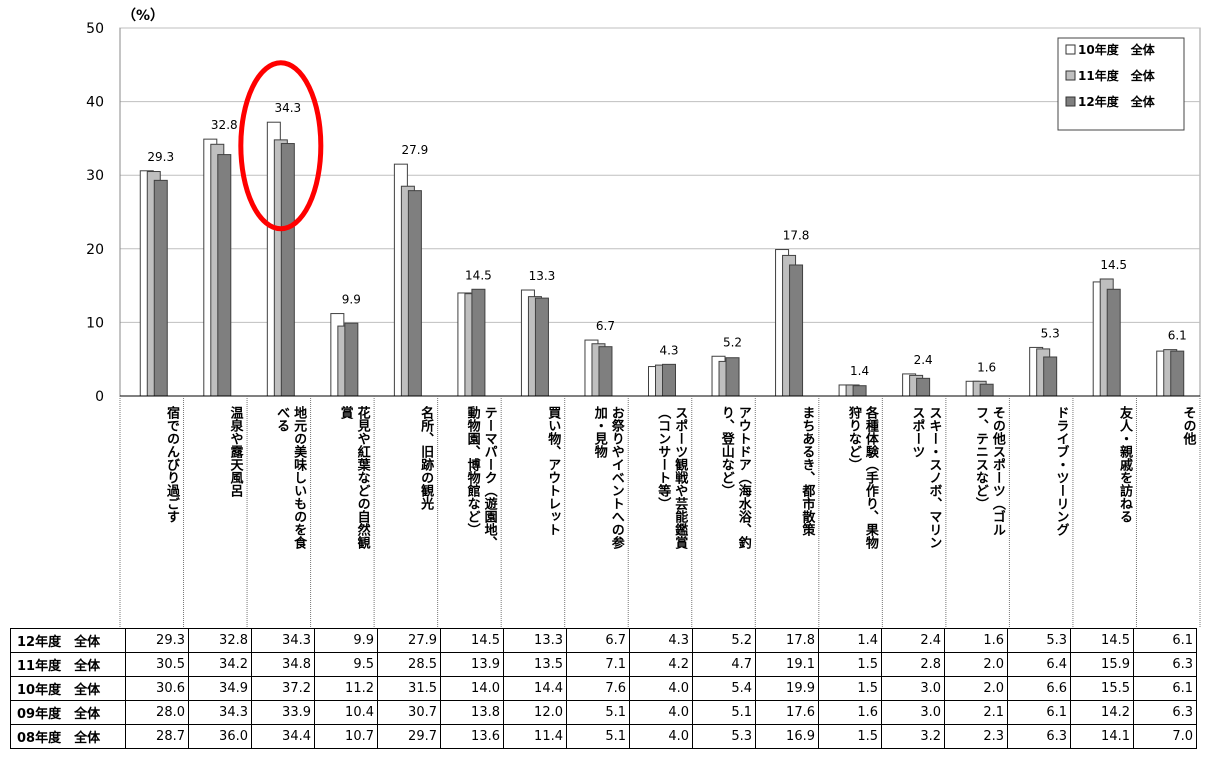 The image size is (1207, 783). I want to click on category-label: 宿でのんびり過ごす, so click(172, 464).